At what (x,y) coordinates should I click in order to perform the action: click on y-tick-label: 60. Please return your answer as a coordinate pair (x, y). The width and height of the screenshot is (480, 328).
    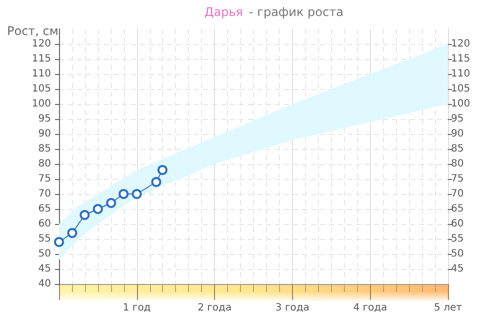
    Looking at the image, I should click on (44, 224).